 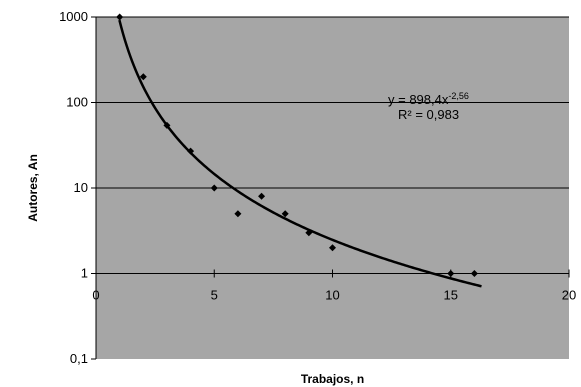 I want to click on y-tick-label: 1000, so click(x=73, y=16).